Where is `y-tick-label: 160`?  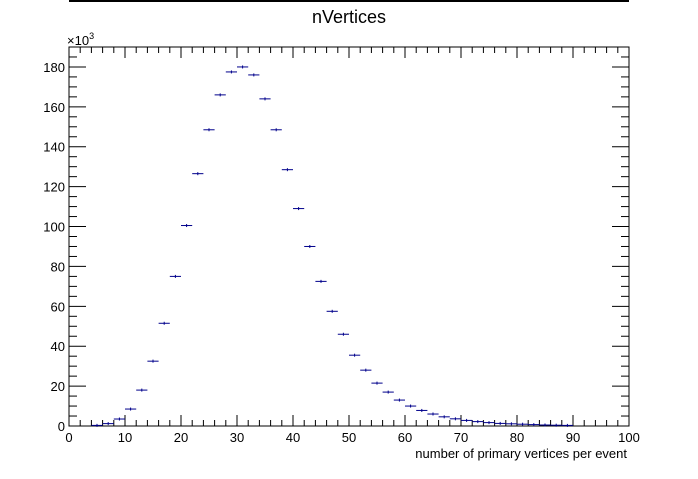 y-tick-label: 160 is located at coordinates (54, 107).